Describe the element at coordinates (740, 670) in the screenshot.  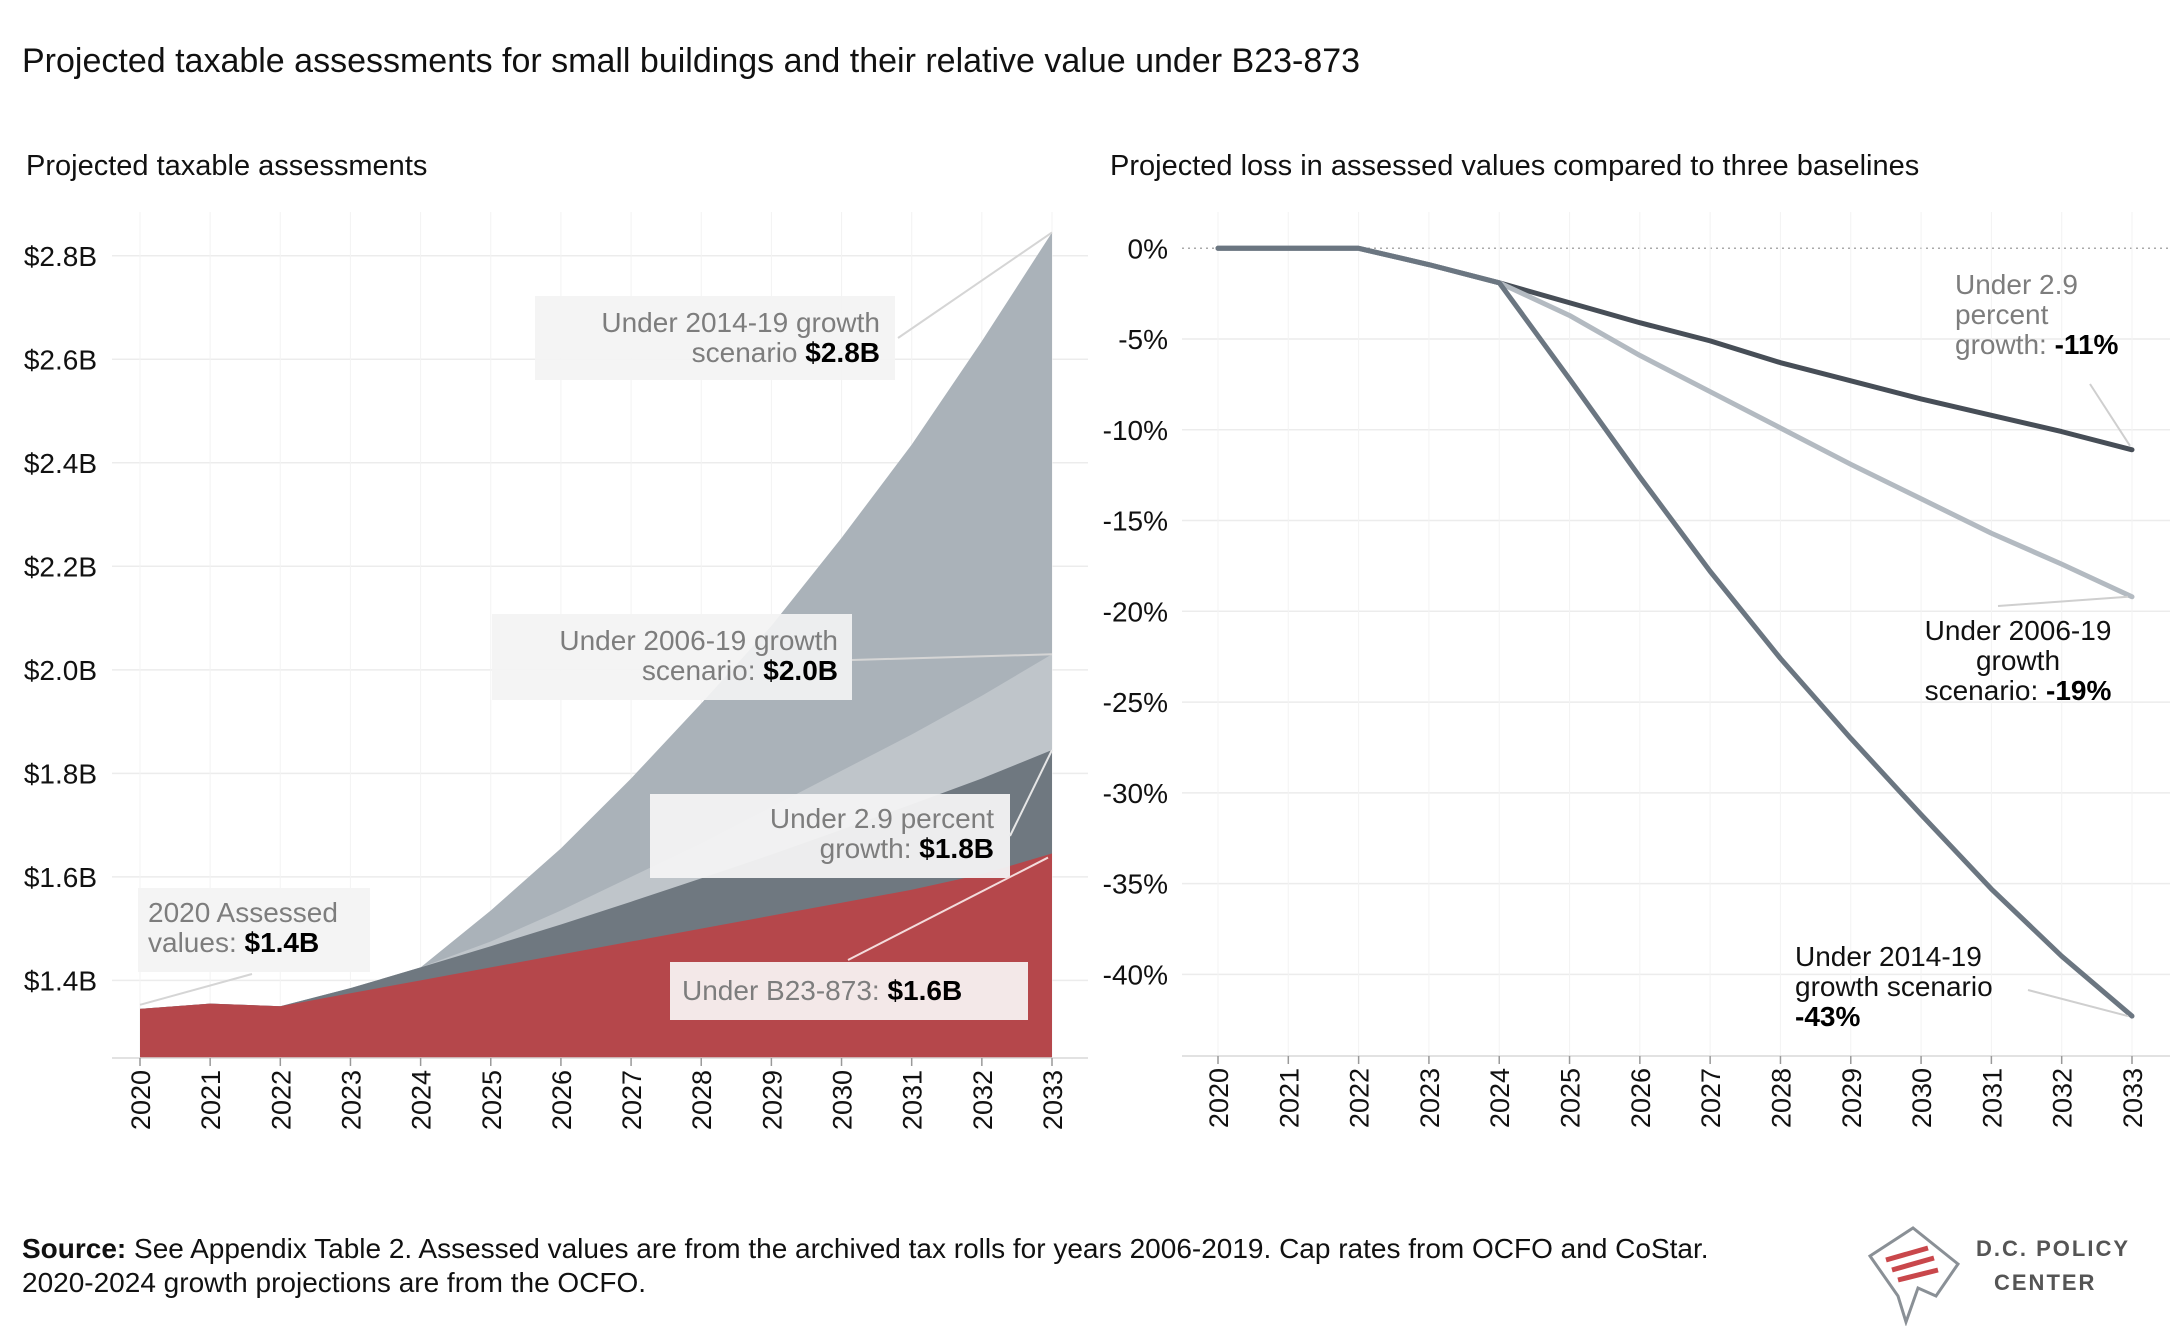
I see `annotation-2006-value: scenario: $2.0B` at that location.